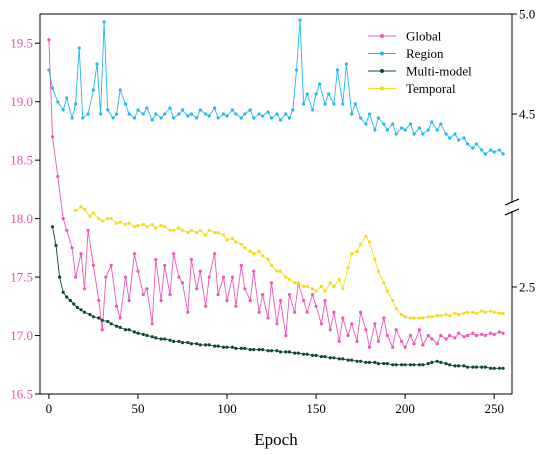  What do you see at coordinates (21, 43) in the screenshot?
I see `left-tick-label: 19.5` at bounding box center [21, 43].